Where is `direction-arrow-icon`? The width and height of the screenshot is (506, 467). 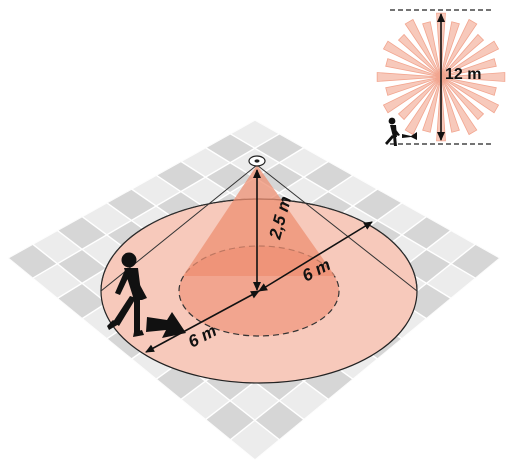 direction-arrow-icon is located at coordinates (166, 325).